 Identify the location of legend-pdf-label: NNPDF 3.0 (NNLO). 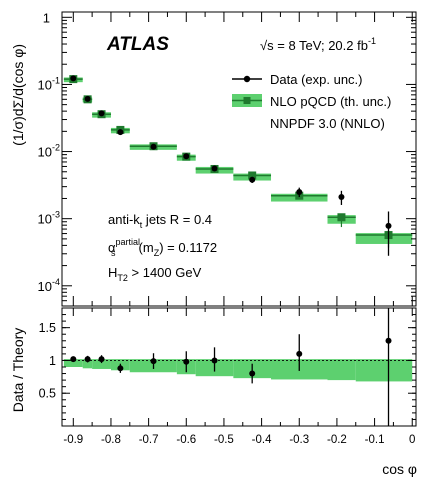
(327, 123).